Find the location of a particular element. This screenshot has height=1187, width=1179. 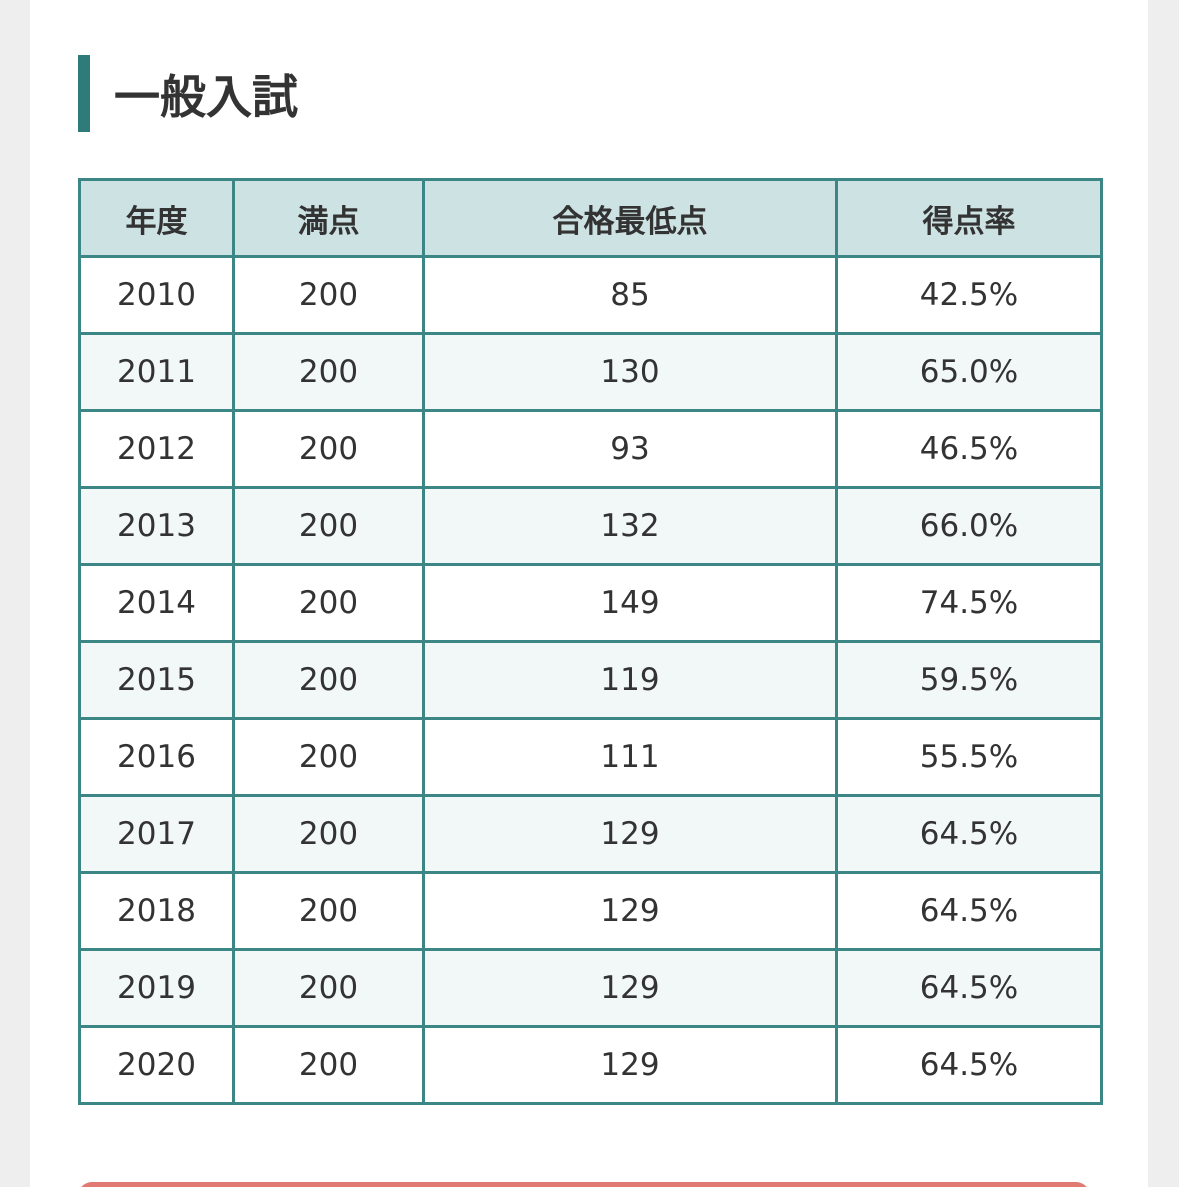

table-row: 2015 200 119 59.5% is located at coordinates (590, 680).